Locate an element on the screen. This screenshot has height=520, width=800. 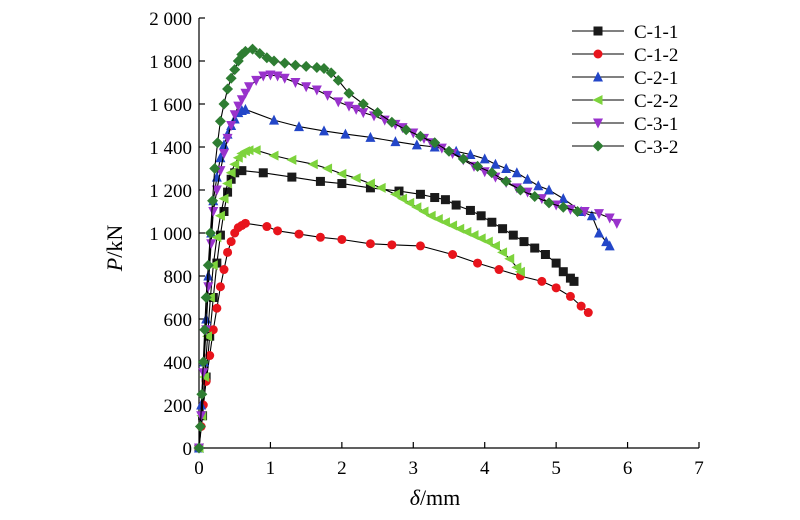
x-tick-label: 5 is located at coordinates (556, 468).